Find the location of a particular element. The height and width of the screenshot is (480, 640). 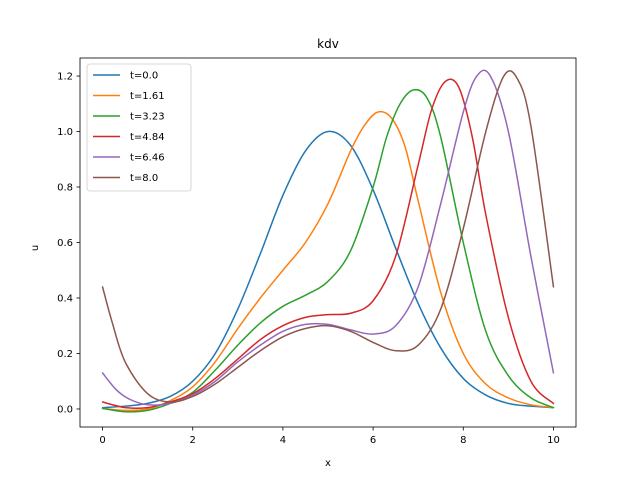

legend-label: t=0.0 is located at coordinates (144, 76).